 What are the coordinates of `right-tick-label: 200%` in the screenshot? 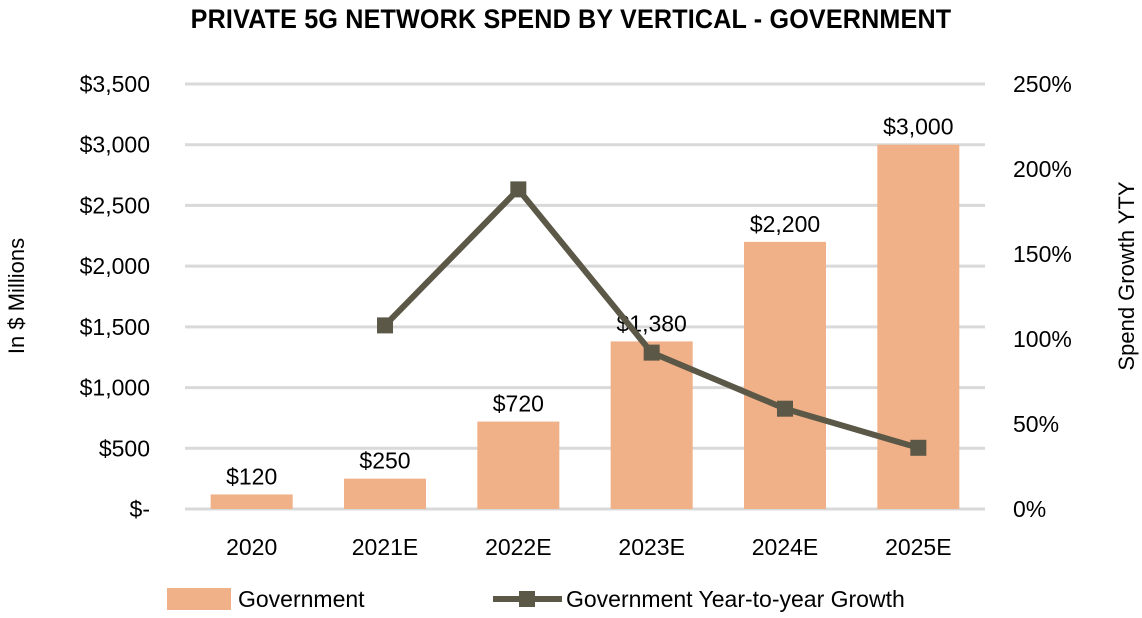 It's located at (1042, 169).